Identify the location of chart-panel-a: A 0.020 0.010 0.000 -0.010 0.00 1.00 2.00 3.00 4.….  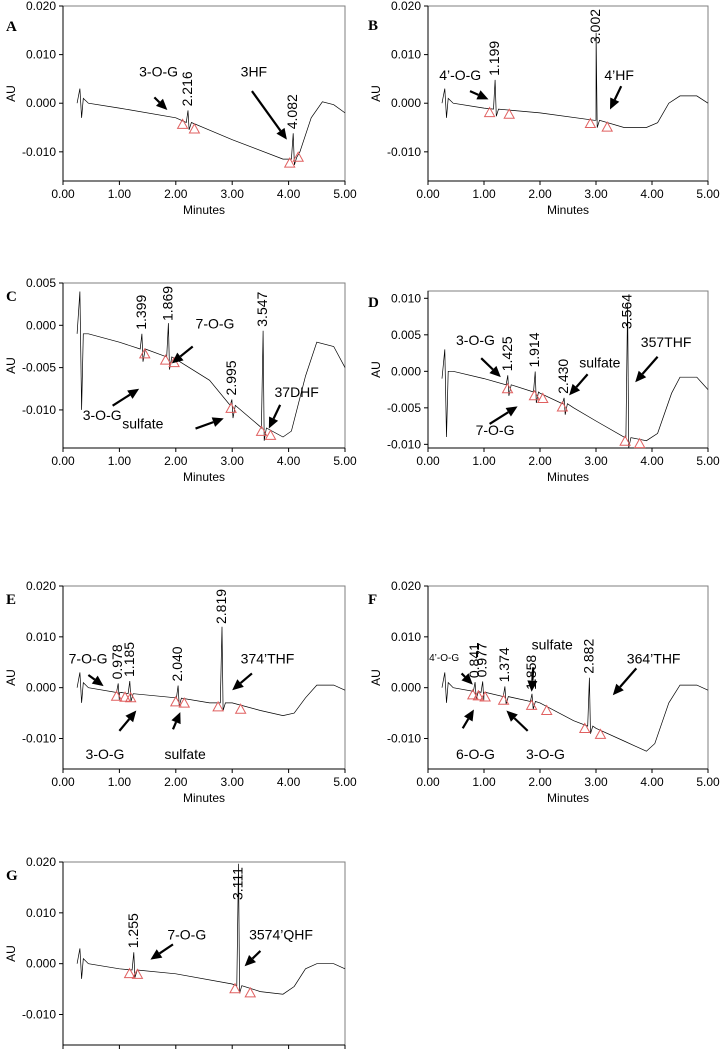
(180, 108).